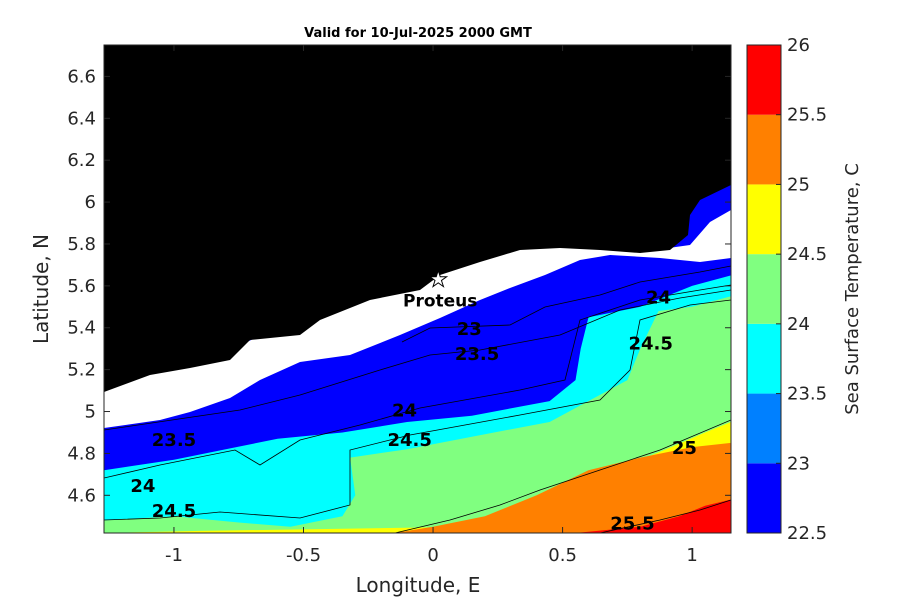 This screenshot has width=900, height=600. I want to click on contour-label-7: 24, so click(142, 486).